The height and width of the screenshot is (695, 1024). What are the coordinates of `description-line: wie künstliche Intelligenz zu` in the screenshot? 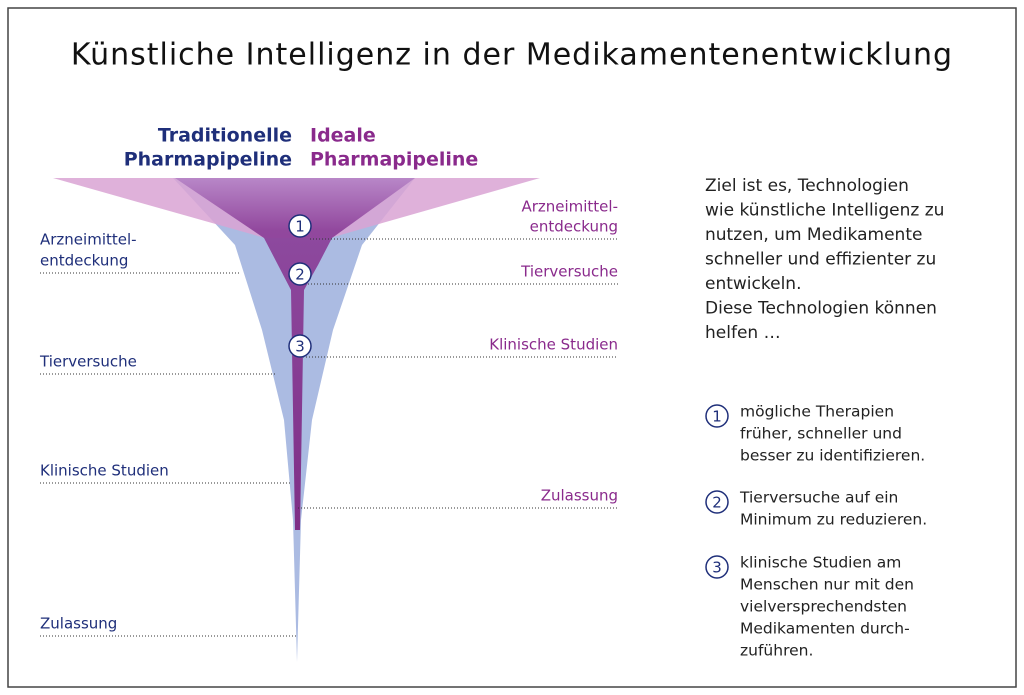 It's located at (824, 211).